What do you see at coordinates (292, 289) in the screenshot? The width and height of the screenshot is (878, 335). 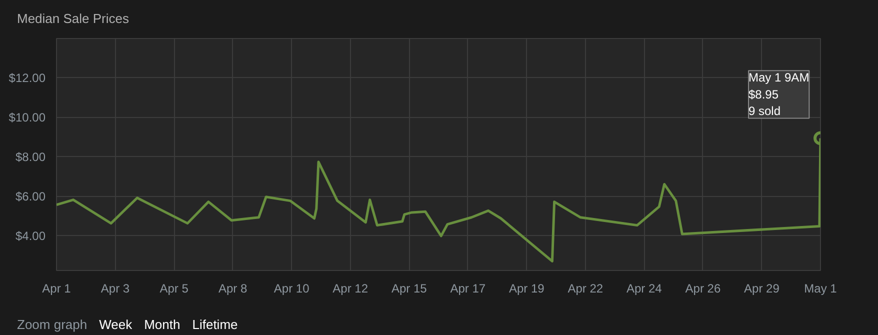 I see `x-tick-label: Apr 10` at bounding box center [292, 289].